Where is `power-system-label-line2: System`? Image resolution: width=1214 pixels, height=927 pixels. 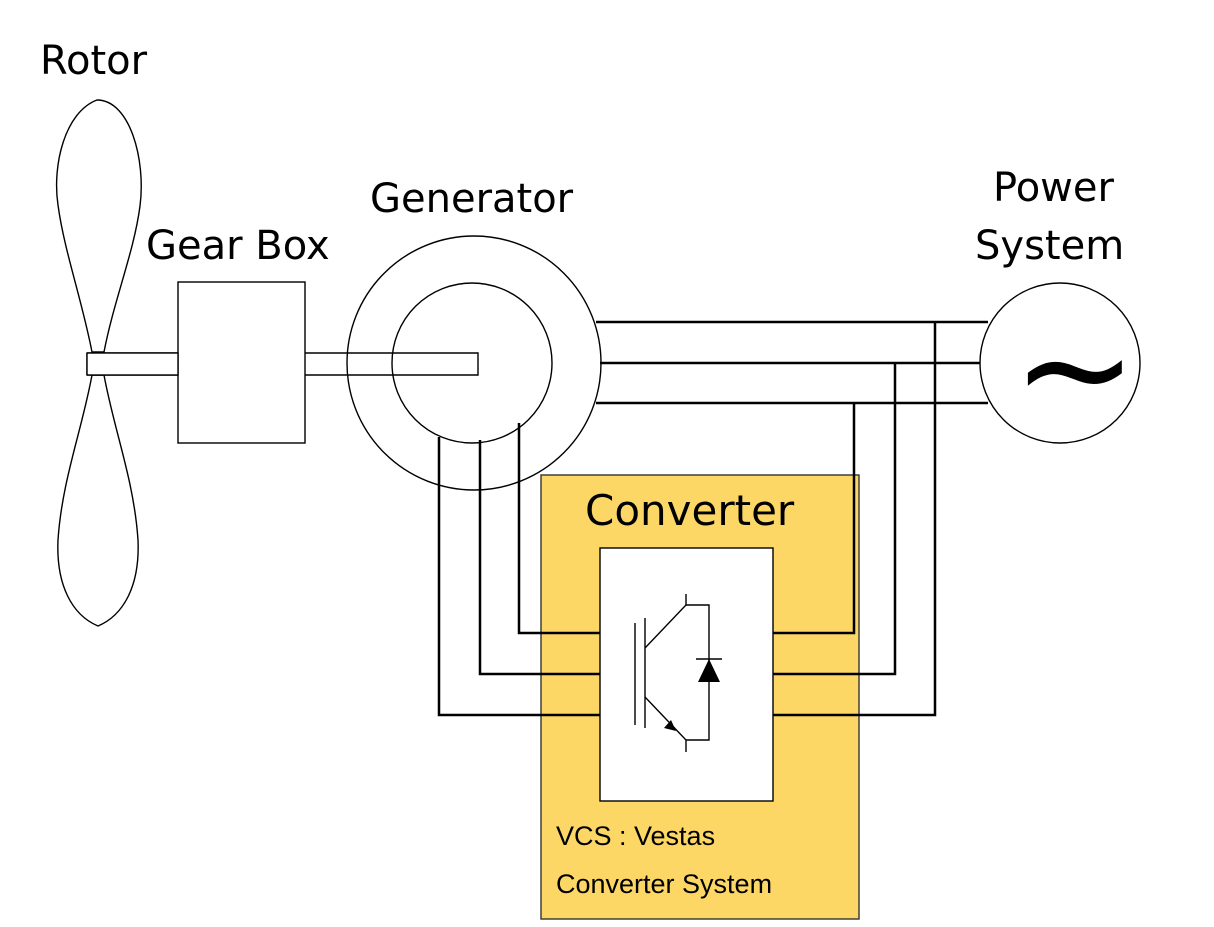 power-system-label-line2: System is located at coordinates (1049, 246).